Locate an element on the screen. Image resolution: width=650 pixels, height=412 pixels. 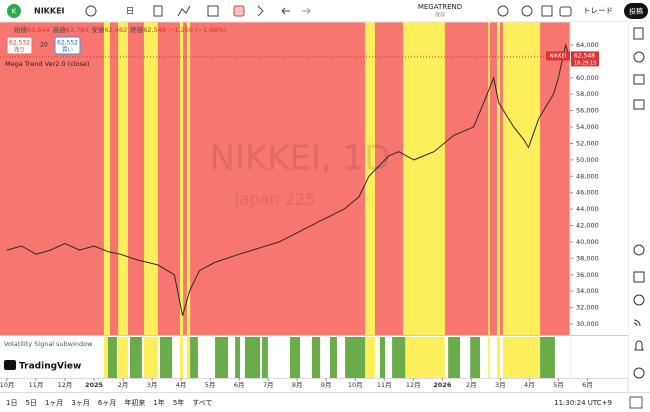
layers-icon is located at coordinates (639, 104).